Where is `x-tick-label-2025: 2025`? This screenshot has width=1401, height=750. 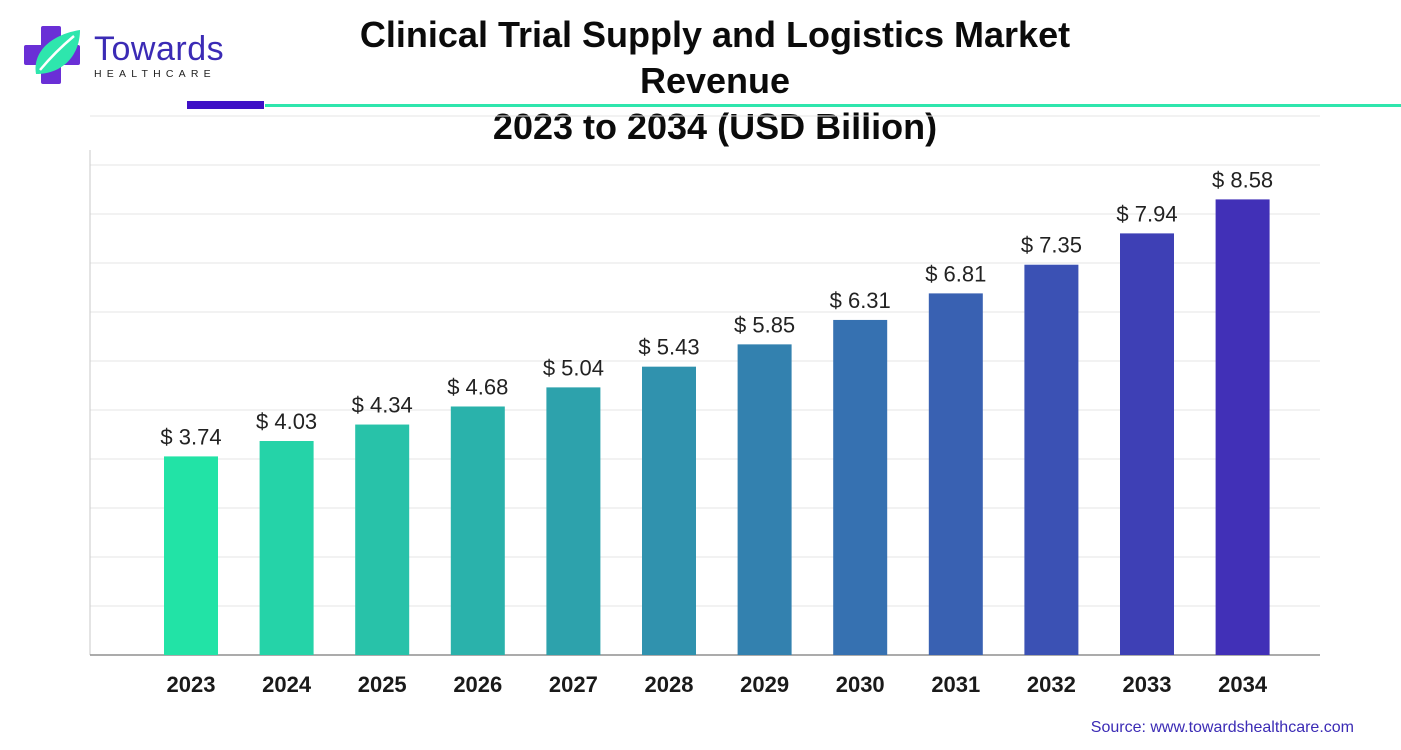 x-tick-label-2025: 2025 is located at coordinates (382, 684).